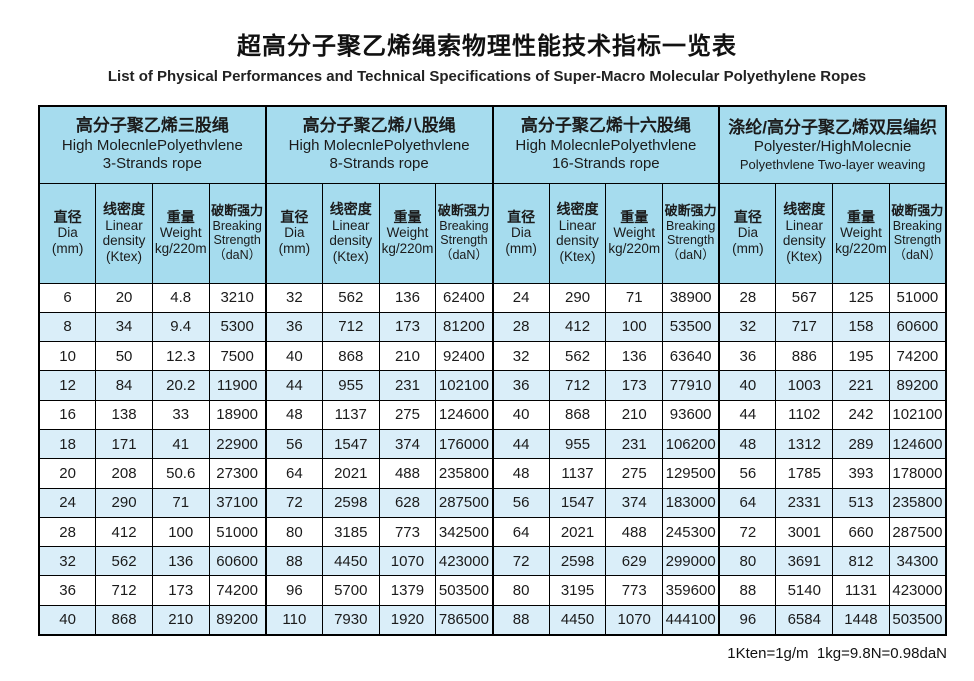  I want to click on data-cell: 567, so click(804, 297).